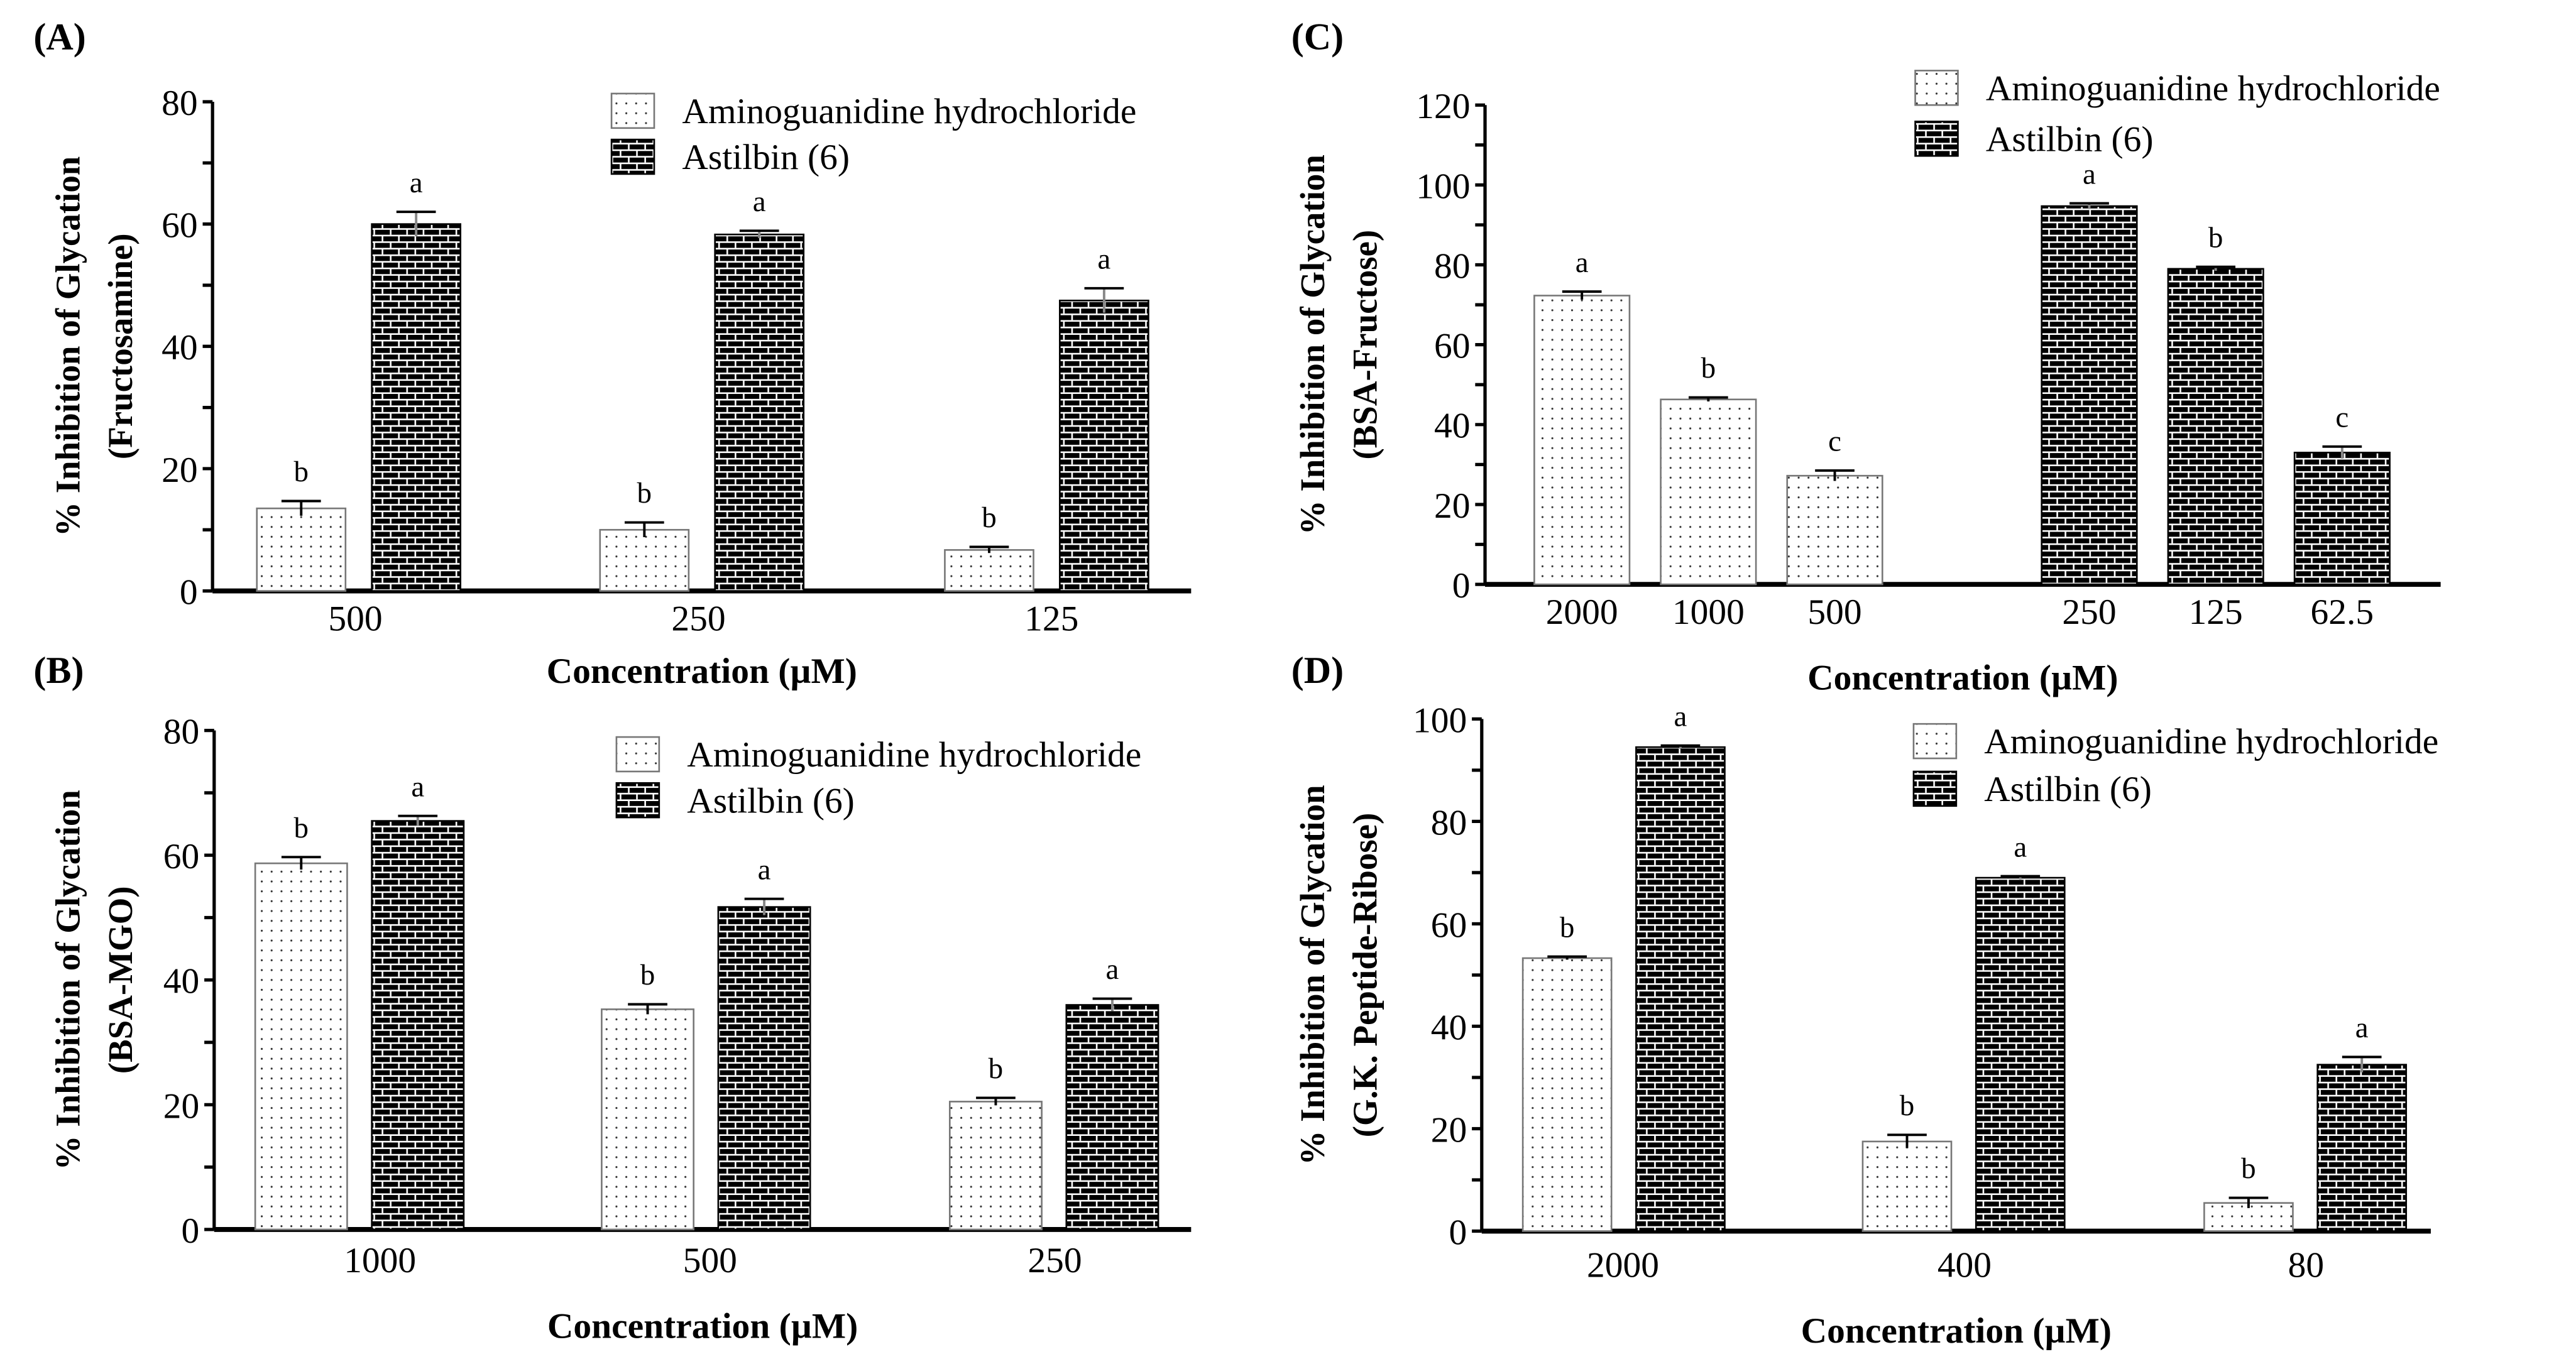  I want to click on x-tick-label: 400, so click(1964, 1265).